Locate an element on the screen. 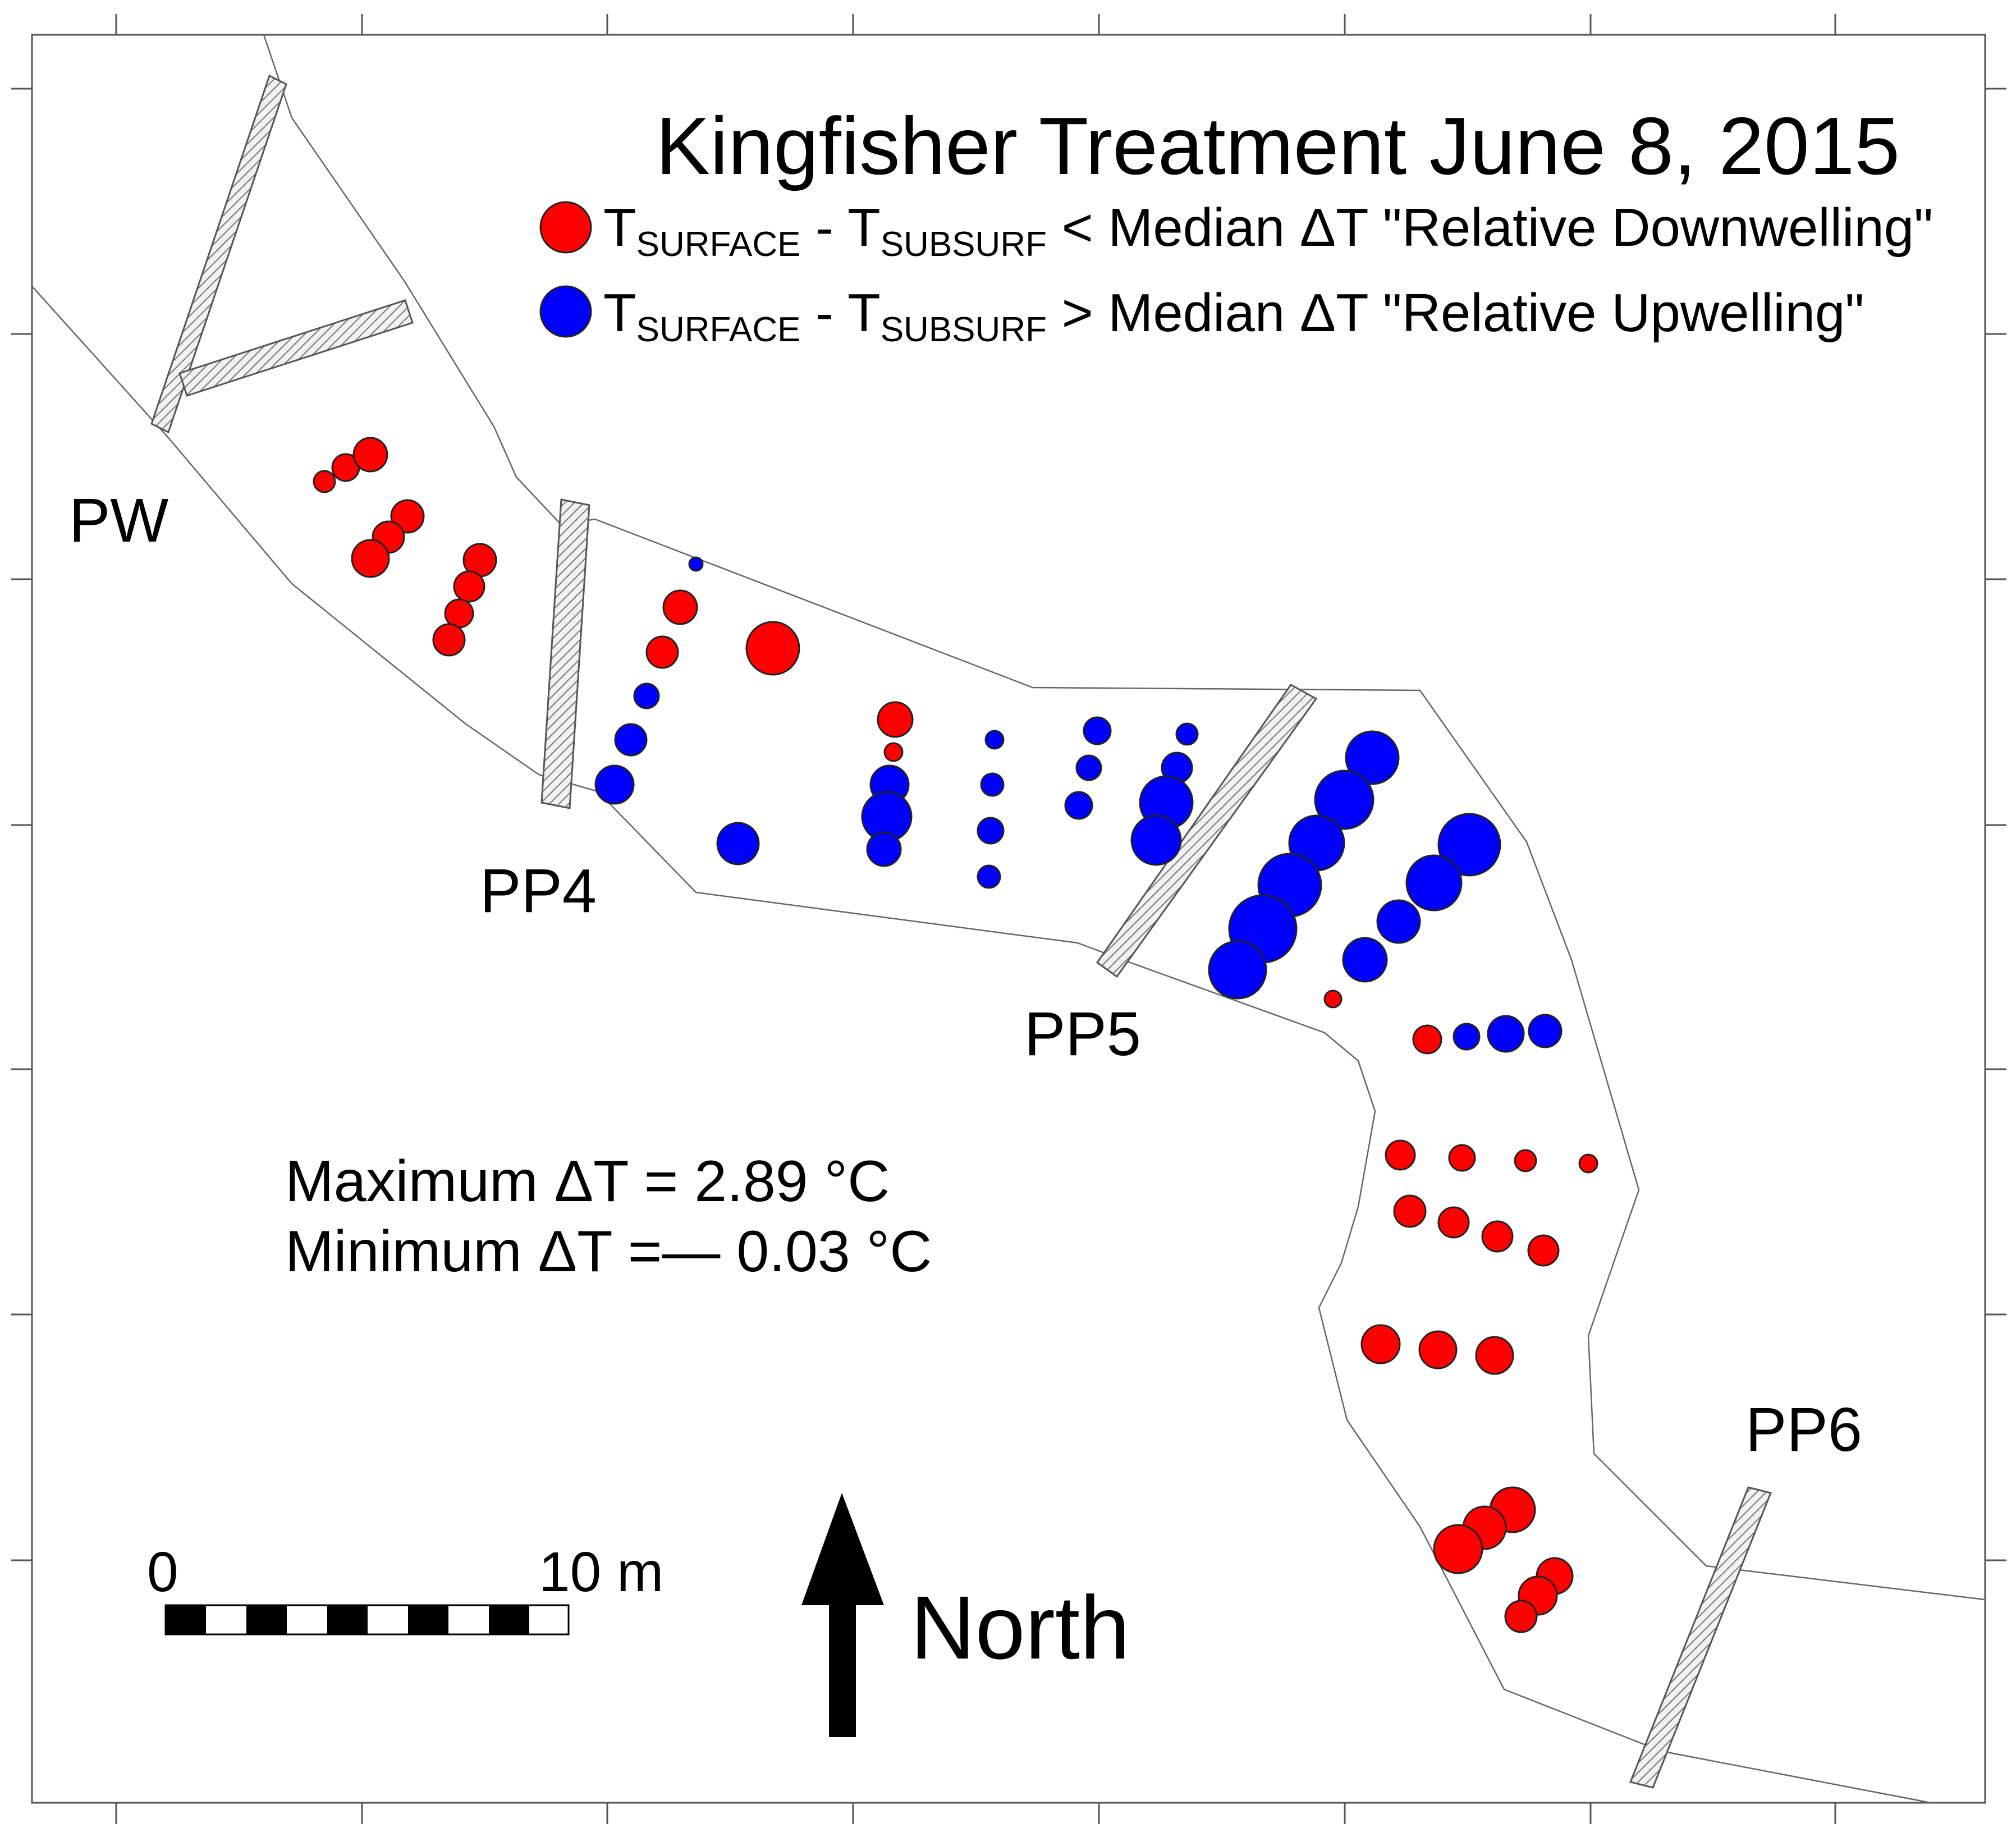 The width and height of the screenshot is (2016, 1837). north-label: North is located at coordinates (1020, 1627).